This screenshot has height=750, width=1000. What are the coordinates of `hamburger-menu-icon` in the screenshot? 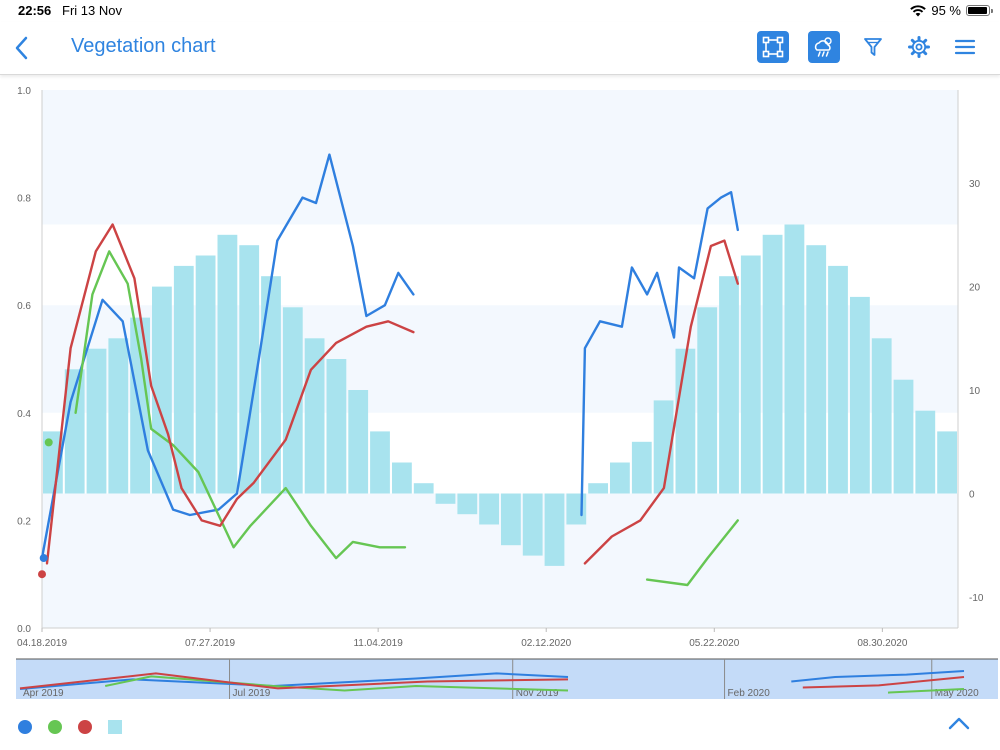 It's located at (965, 47).